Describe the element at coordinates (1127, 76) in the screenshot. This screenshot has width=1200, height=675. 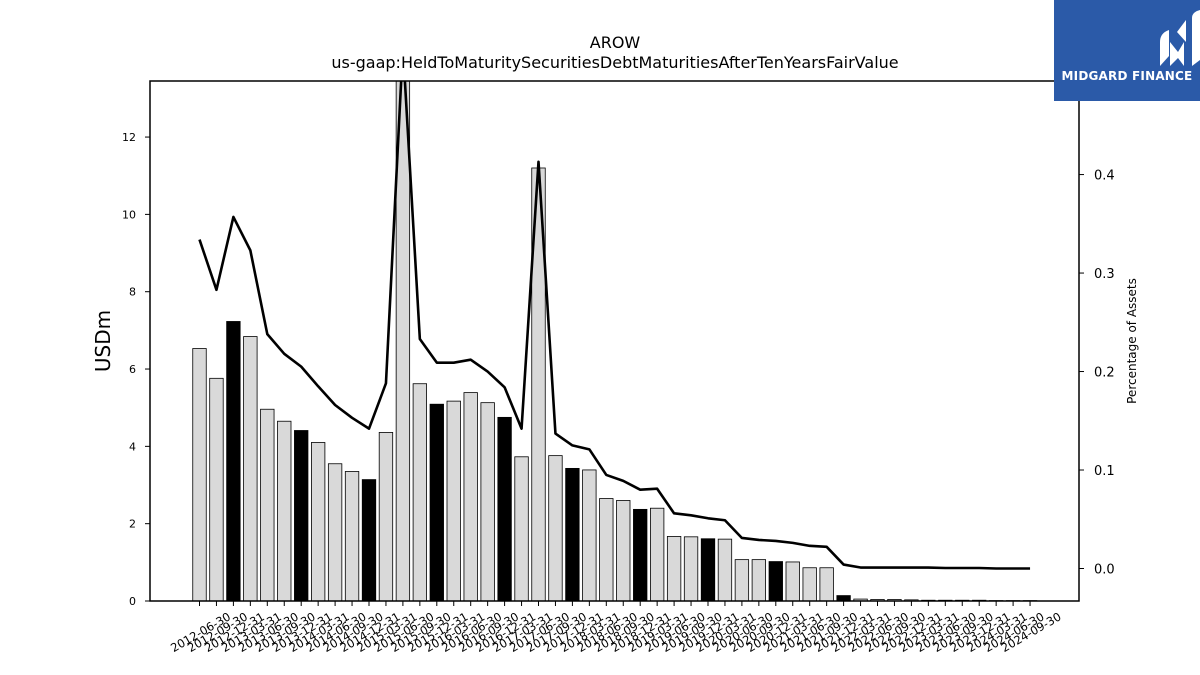
I see `logo-text: MIDGARD FINANCE` at that location.